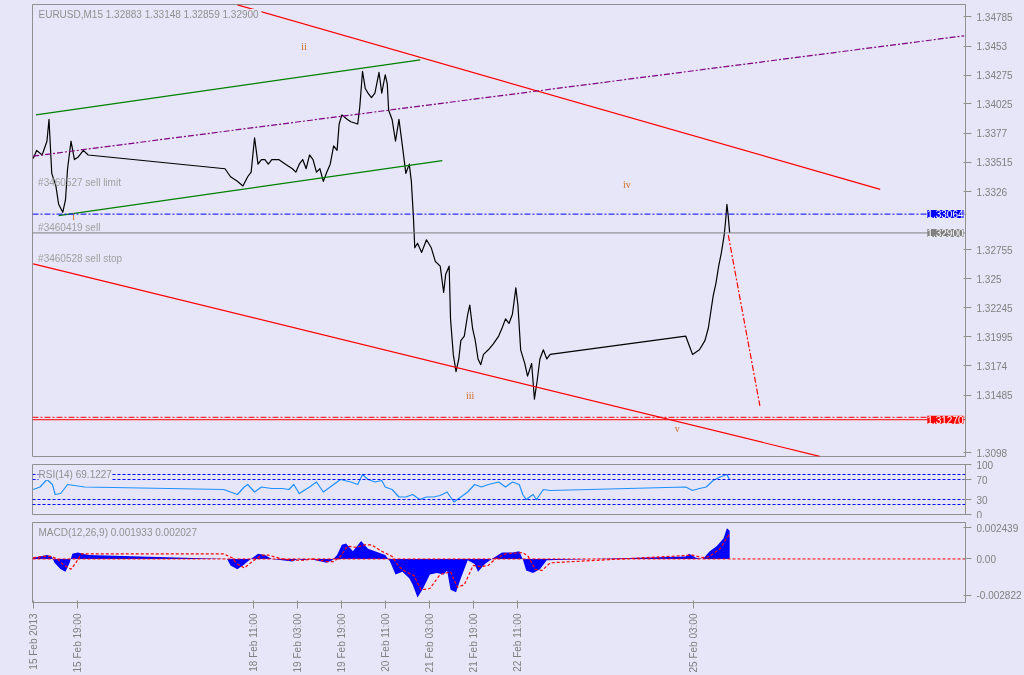 The image size is (1024, 675). What do you see at coordinates (992, 453) in the screenshot?
I see `y-tick-label: 1.3098` at bounding box center [992, 453].